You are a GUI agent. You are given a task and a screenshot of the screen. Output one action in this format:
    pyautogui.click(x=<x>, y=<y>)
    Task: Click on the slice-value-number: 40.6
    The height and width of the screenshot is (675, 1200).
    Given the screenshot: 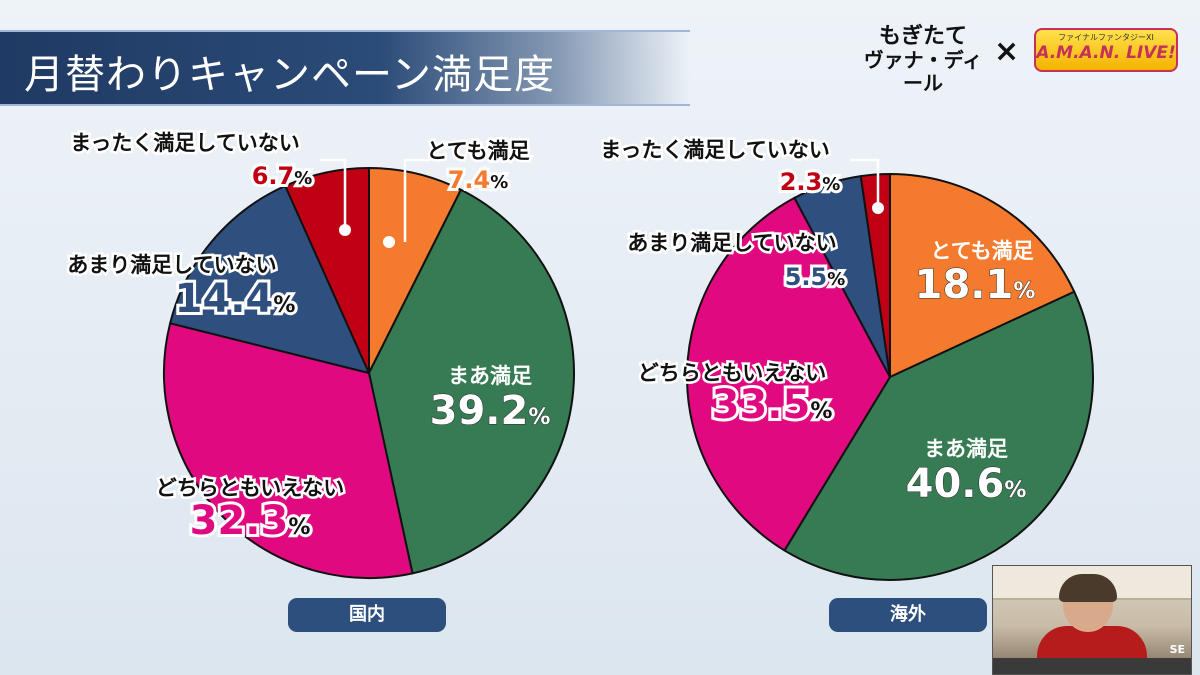 What is the action you would take?
    pyautogui.click(x=955, y=484)
    